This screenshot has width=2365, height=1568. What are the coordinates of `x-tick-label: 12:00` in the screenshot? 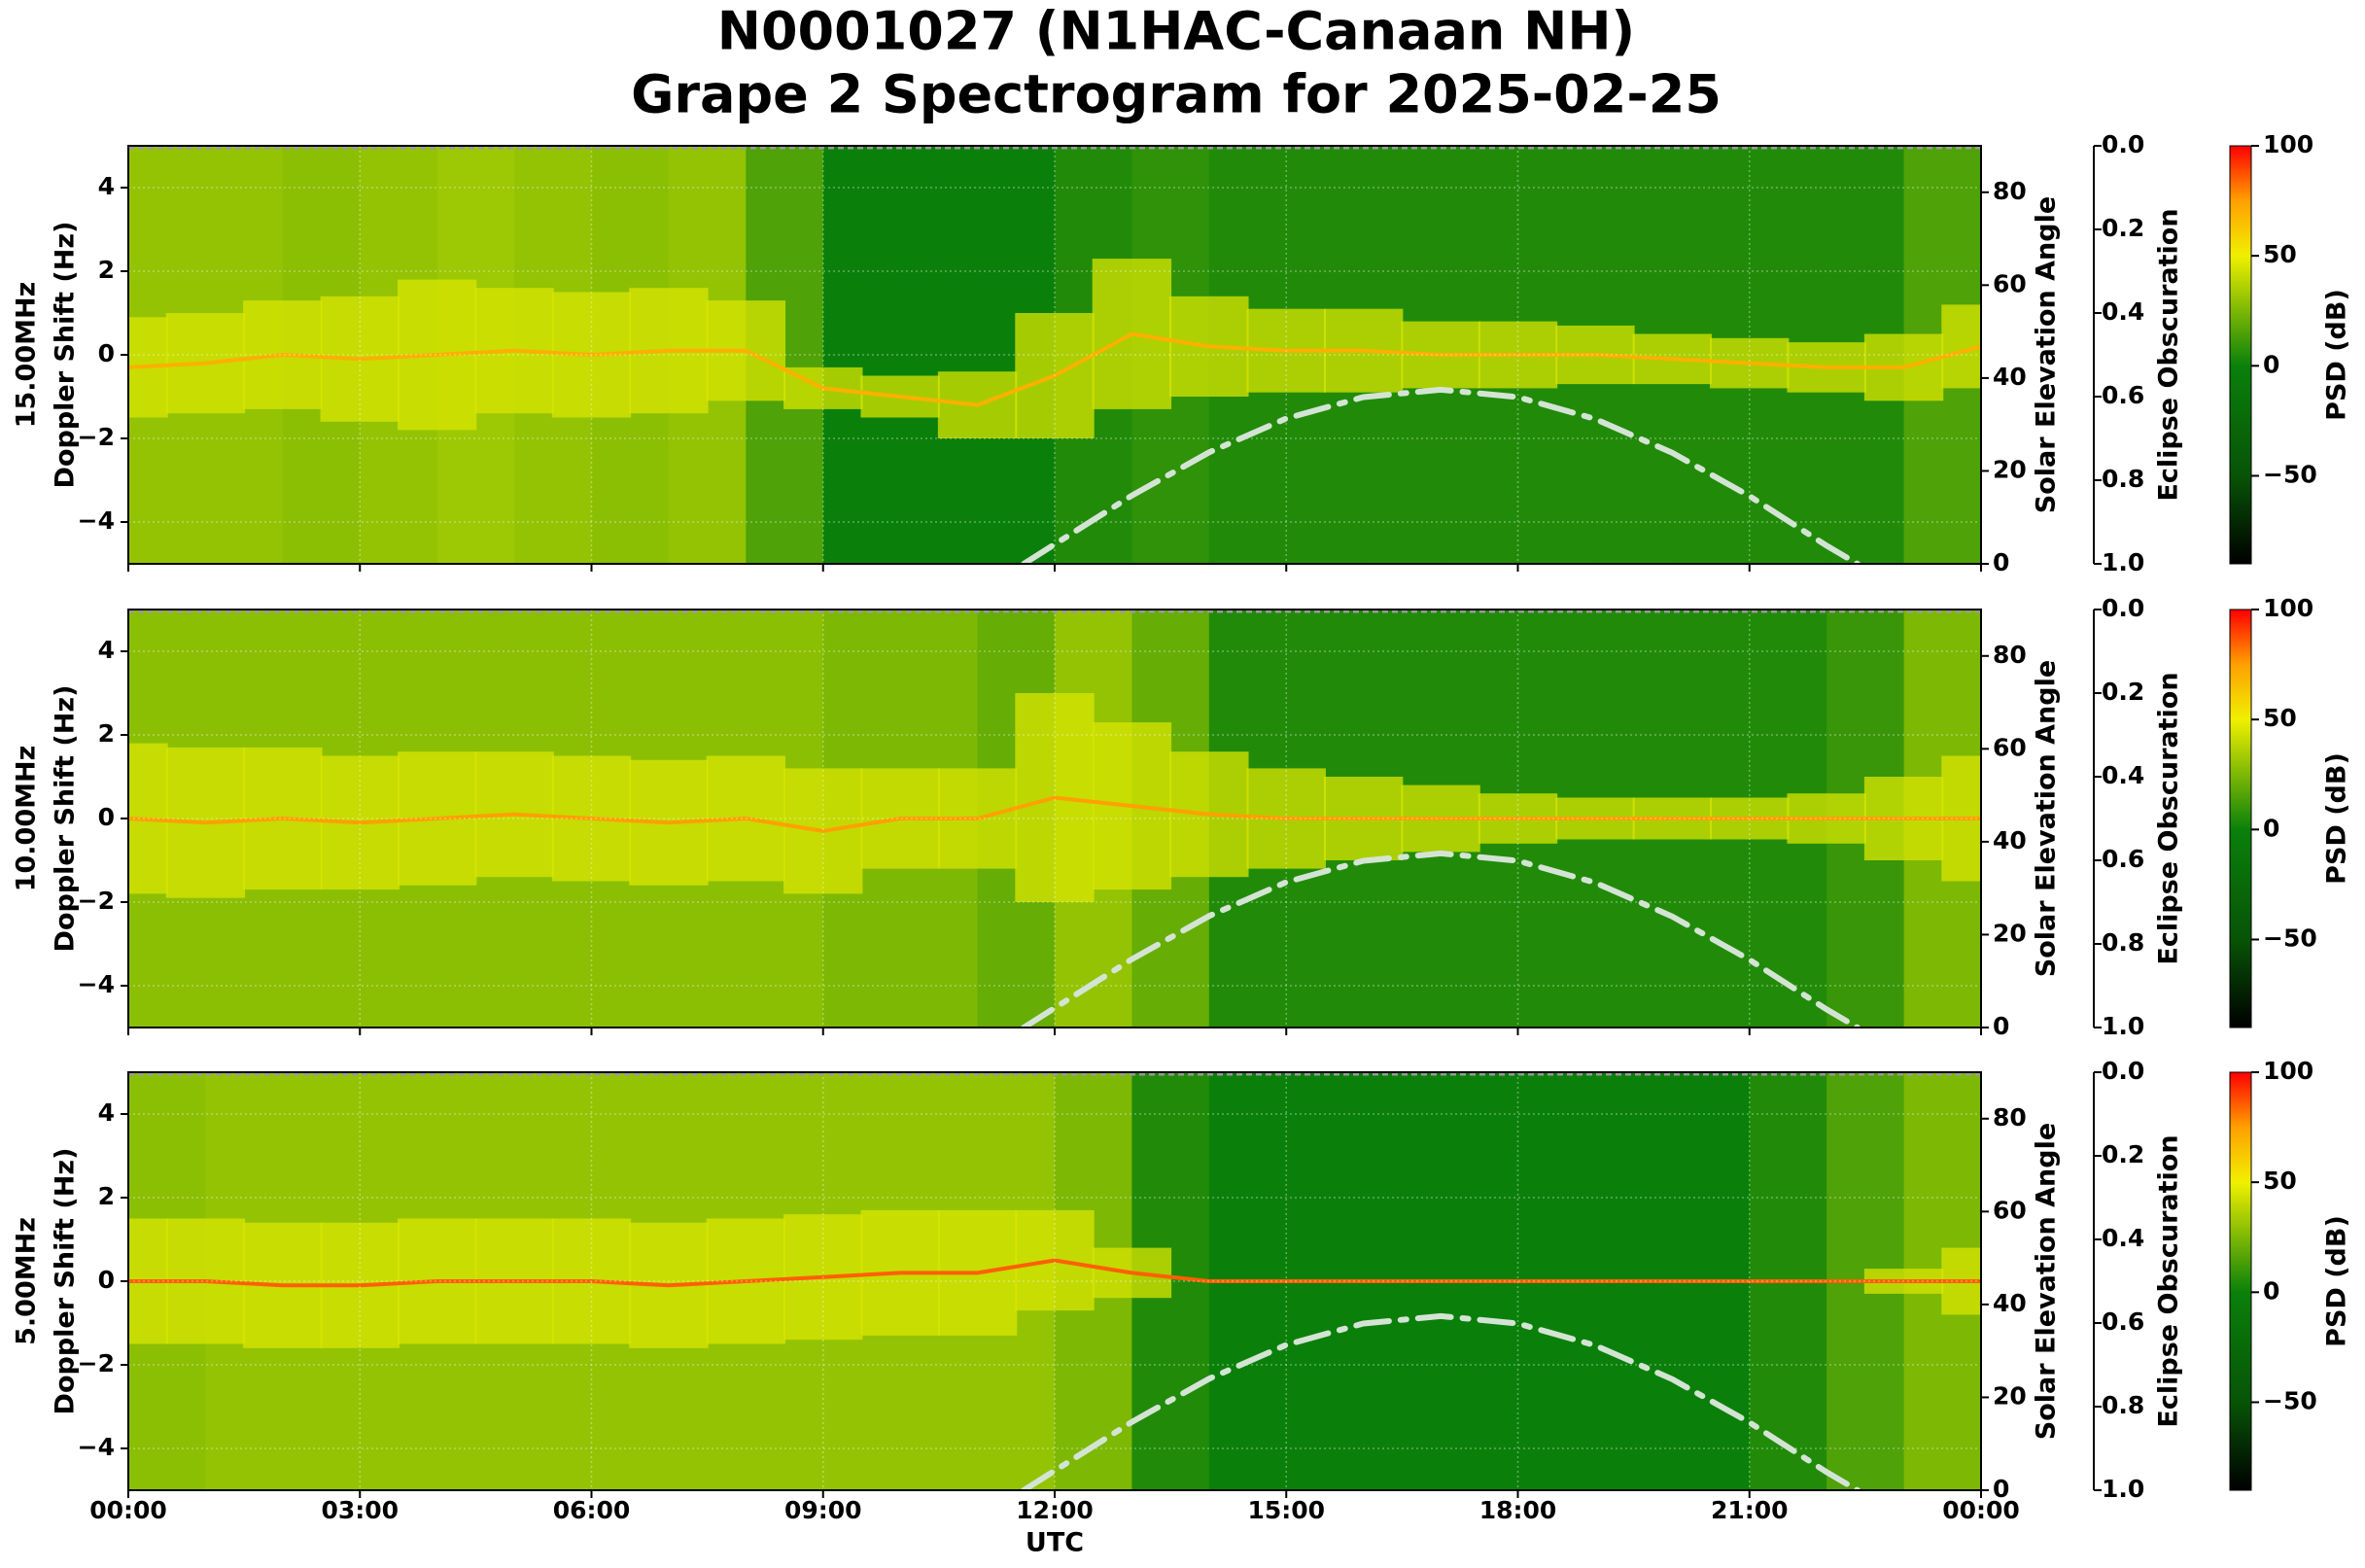 It's located at (1055, 1510).